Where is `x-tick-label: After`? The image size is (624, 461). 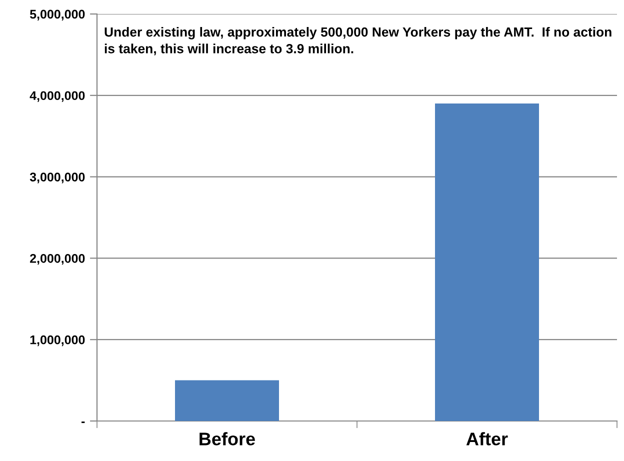 x-tick-label: After is located at coordinates (487, 439).